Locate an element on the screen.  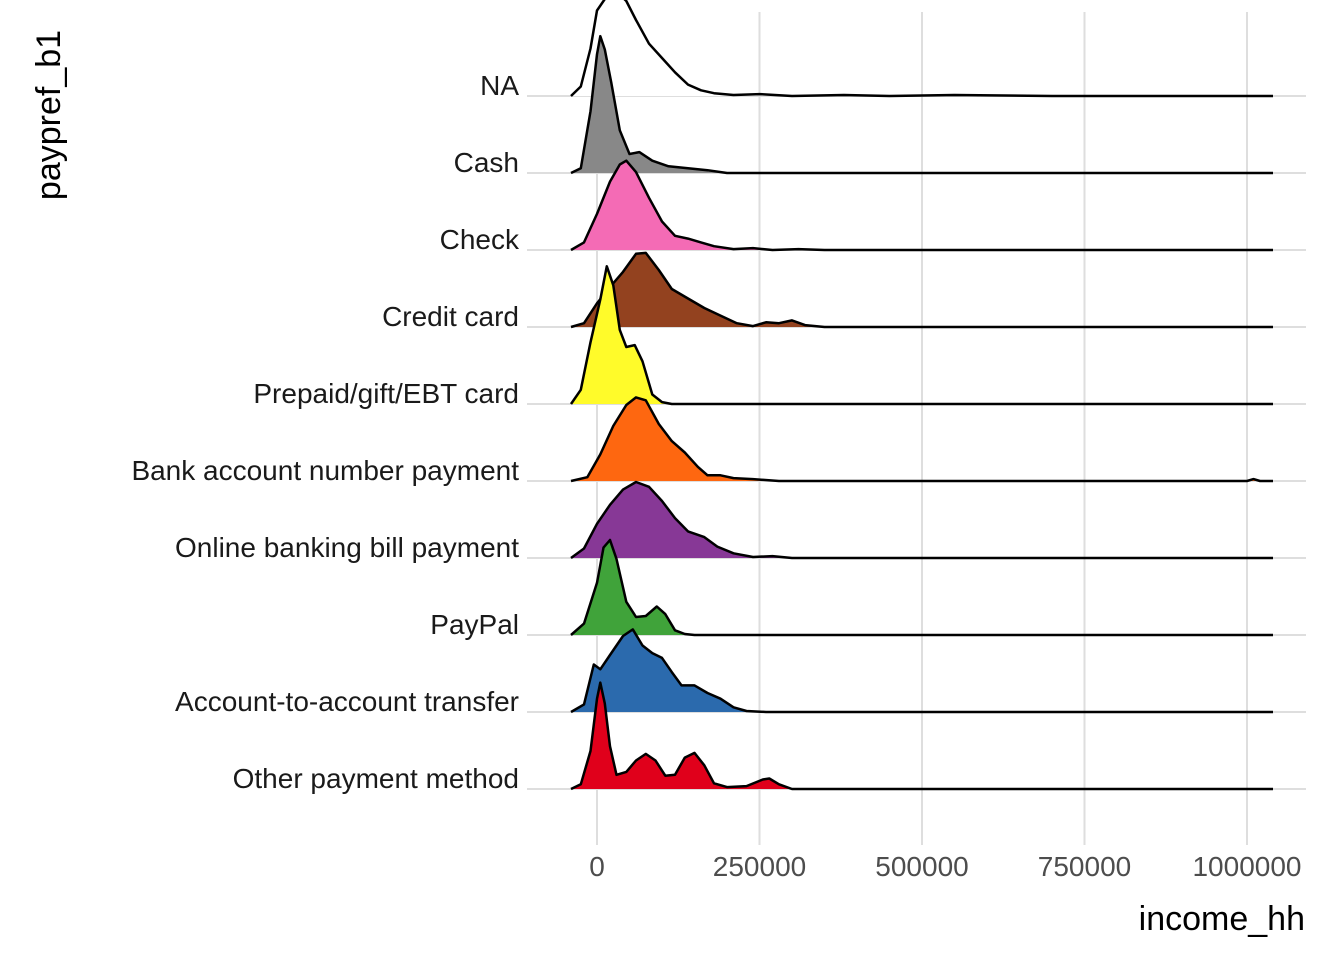
ridge-fill-na is located at coordinates (922, 48).